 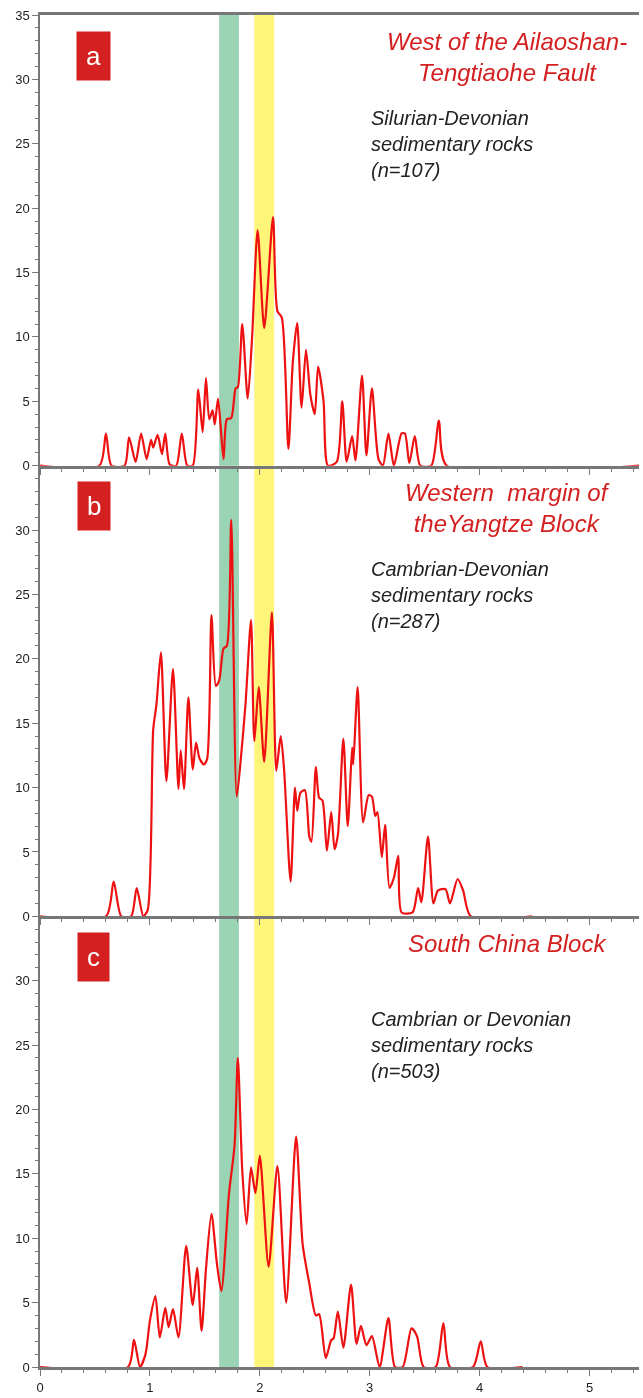 I want to click on text: Cambrian or Devonian sedimentary rocks (n=503), so click(x=471, y=1045).